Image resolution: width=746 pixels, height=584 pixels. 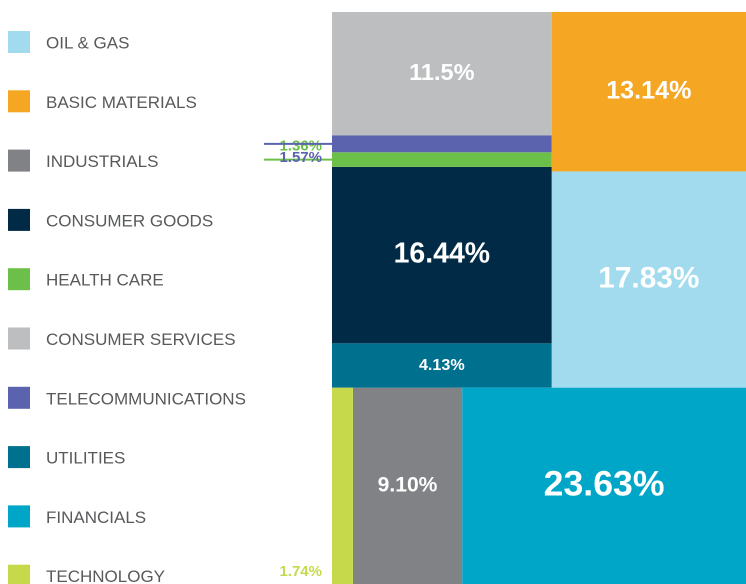 What do you see at coordinates (96, 517) in the screenshot?
I see `legend-label: FINANCIALS` at bounding box center [96, 517].